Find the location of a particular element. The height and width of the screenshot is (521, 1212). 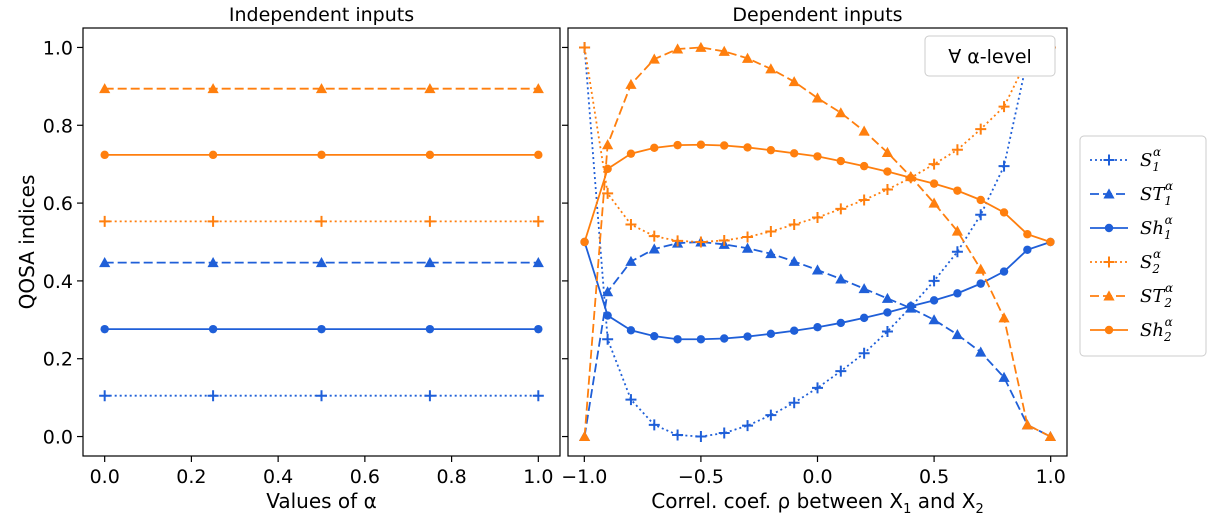

legend-label: S1α is located at coordinates (1150, 159).